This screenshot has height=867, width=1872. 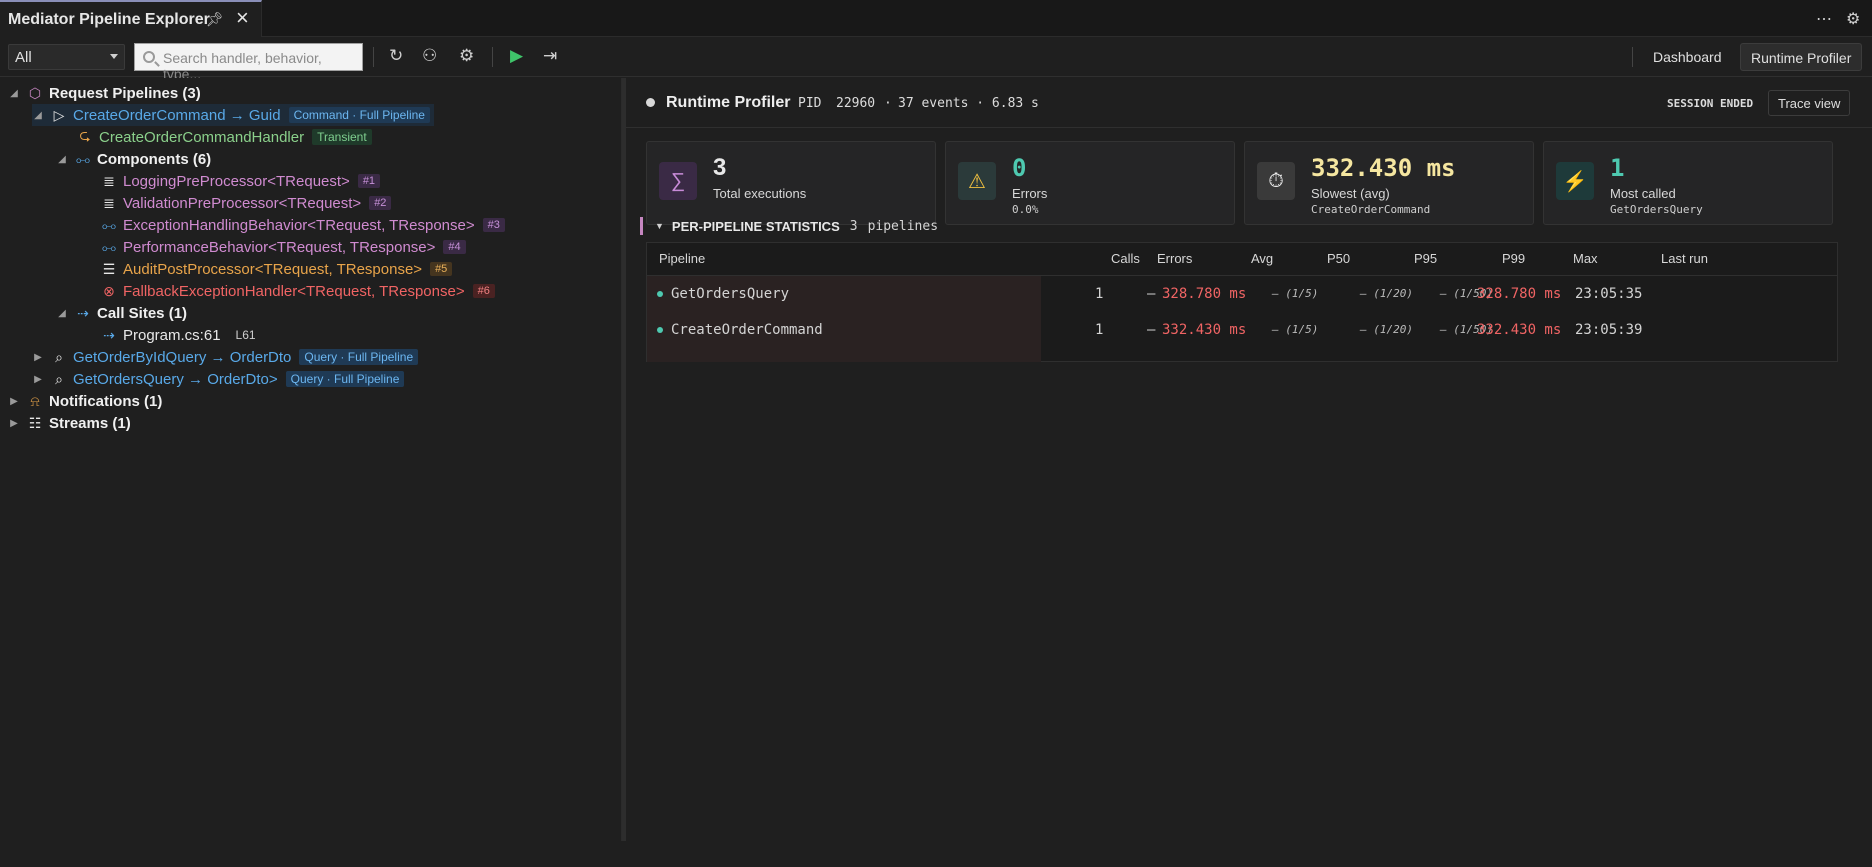 I want to click on order-badge: #1, so click(x=369, y=181).